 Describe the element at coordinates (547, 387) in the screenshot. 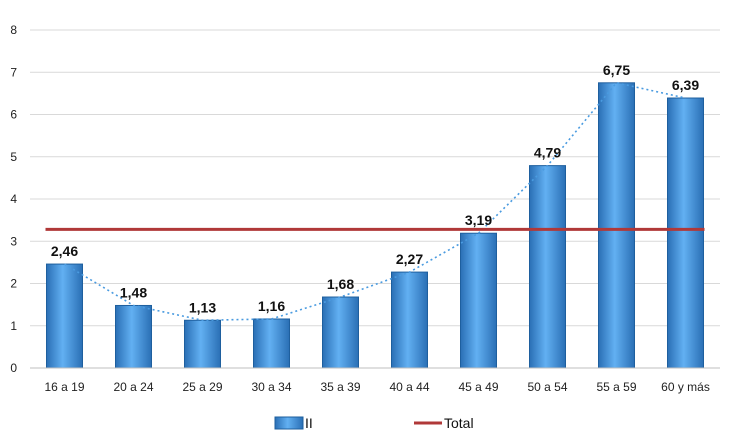

I see `x-tick-label: 50 a 54` at that location.